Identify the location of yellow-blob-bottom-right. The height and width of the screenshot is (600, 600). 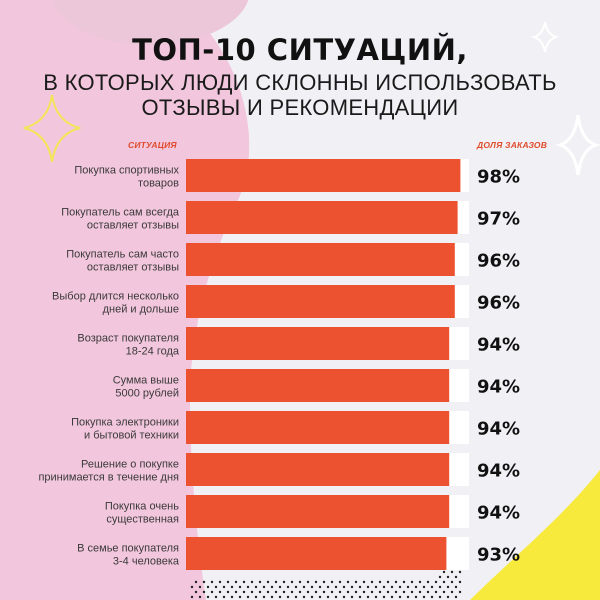
(535, 535).